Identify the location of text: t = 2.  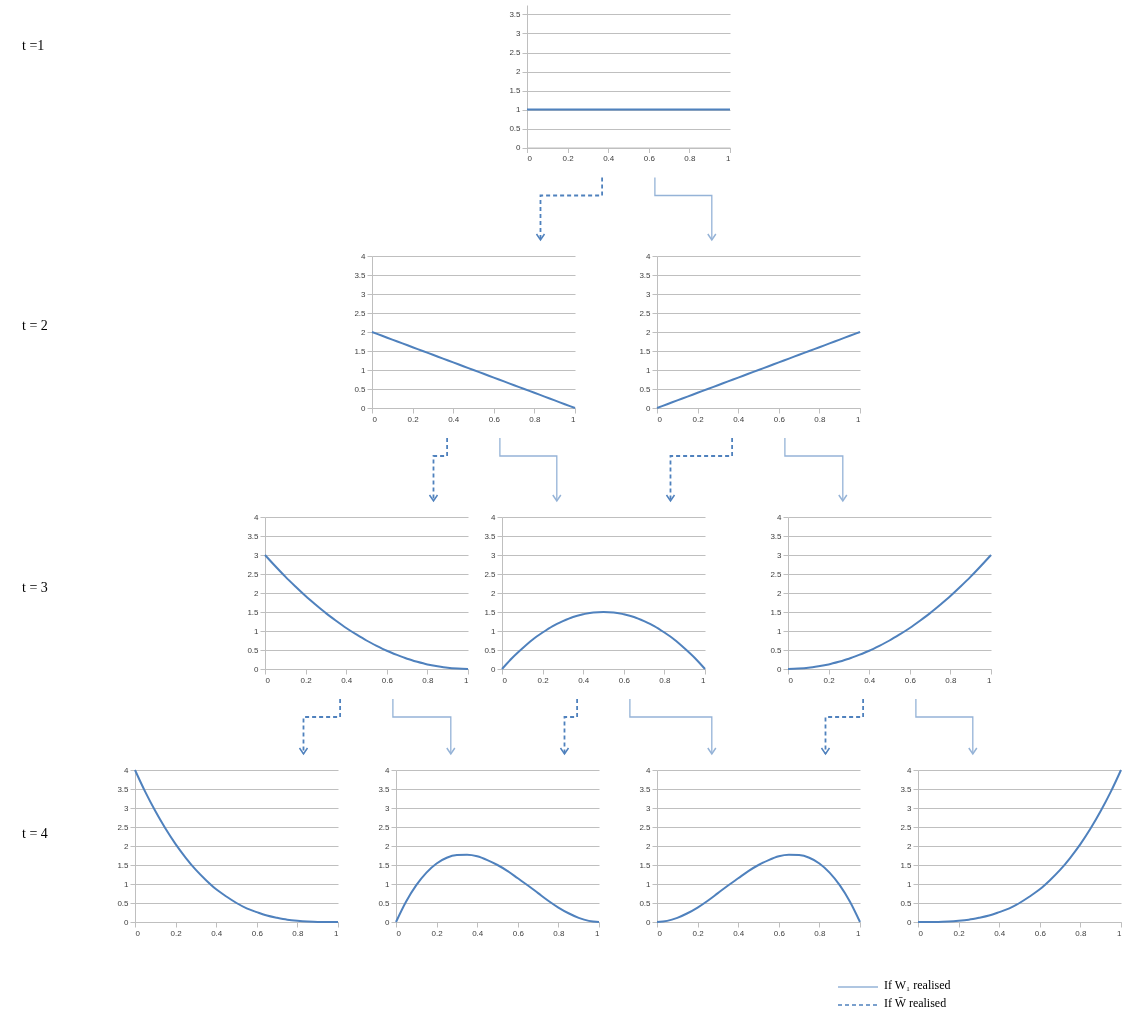
(35, 326).